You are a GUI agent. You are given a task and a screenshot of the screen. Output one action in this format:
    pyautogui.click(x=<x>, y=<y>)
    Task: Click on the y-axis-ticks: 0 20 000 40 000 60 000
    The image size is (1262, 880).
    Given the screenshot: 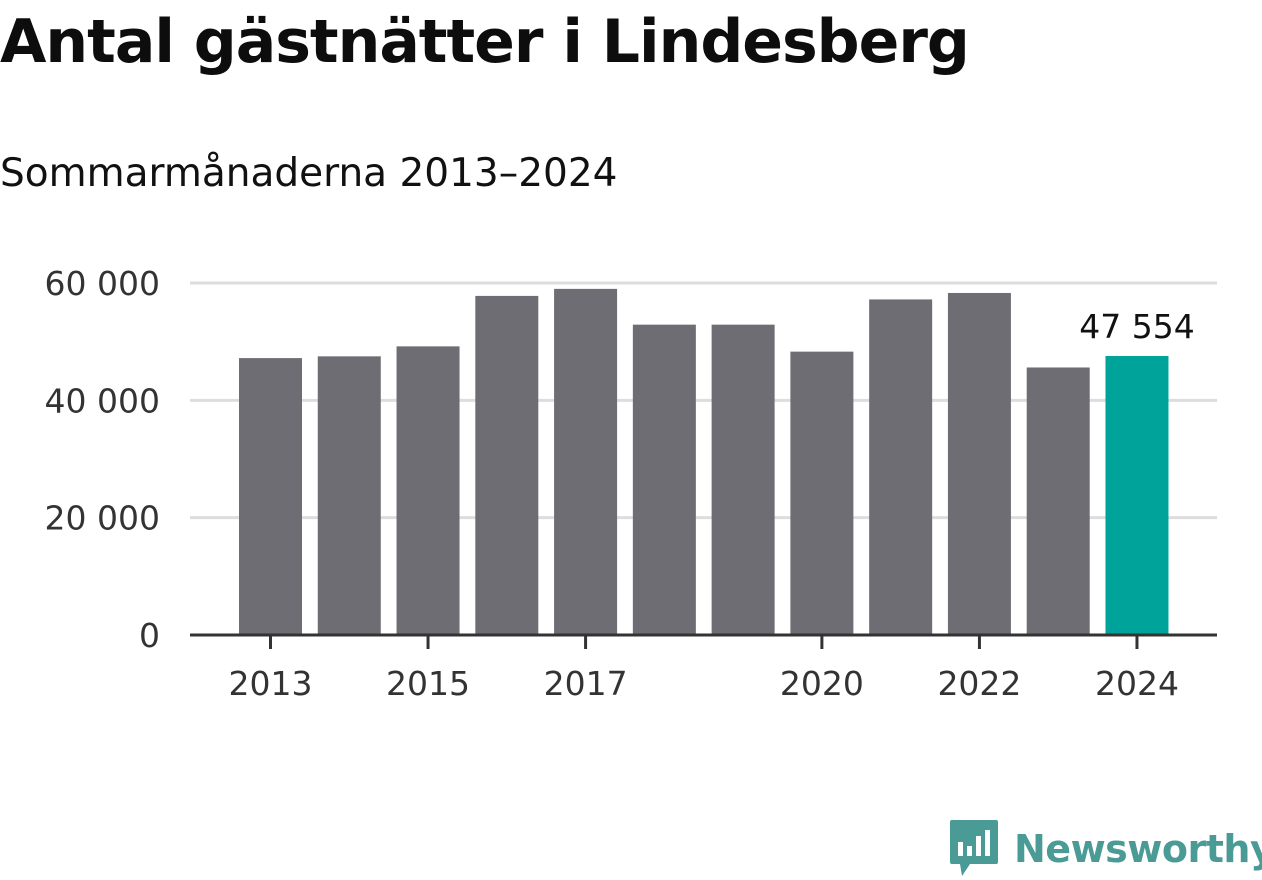 What is the action you would take?
    pyautogui.click(x=102, y=459)
    